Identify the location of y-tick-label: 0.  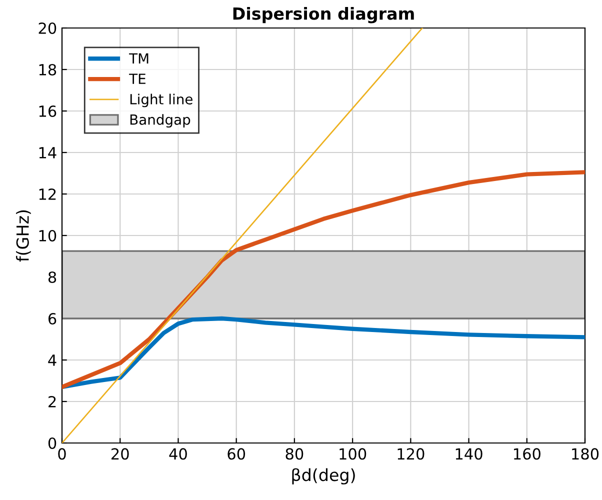
(52, 443).